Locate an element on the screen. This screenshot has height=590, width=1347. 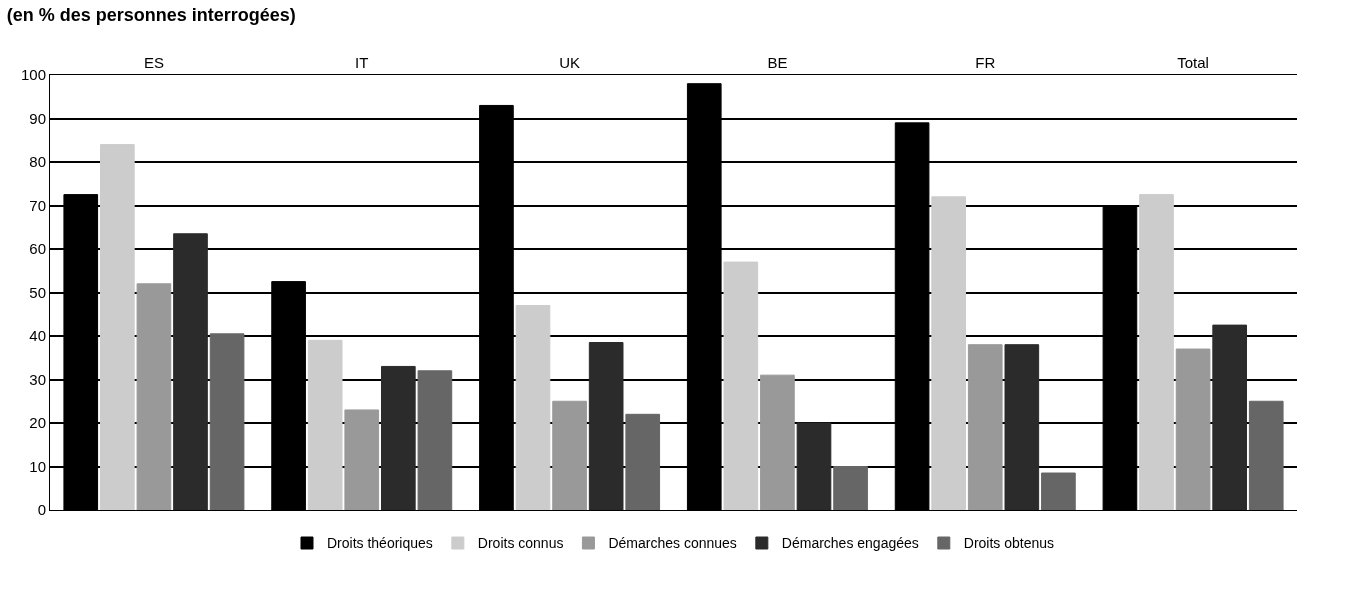
legend-label: Droits théoriques is located at coordinates (380, 543).